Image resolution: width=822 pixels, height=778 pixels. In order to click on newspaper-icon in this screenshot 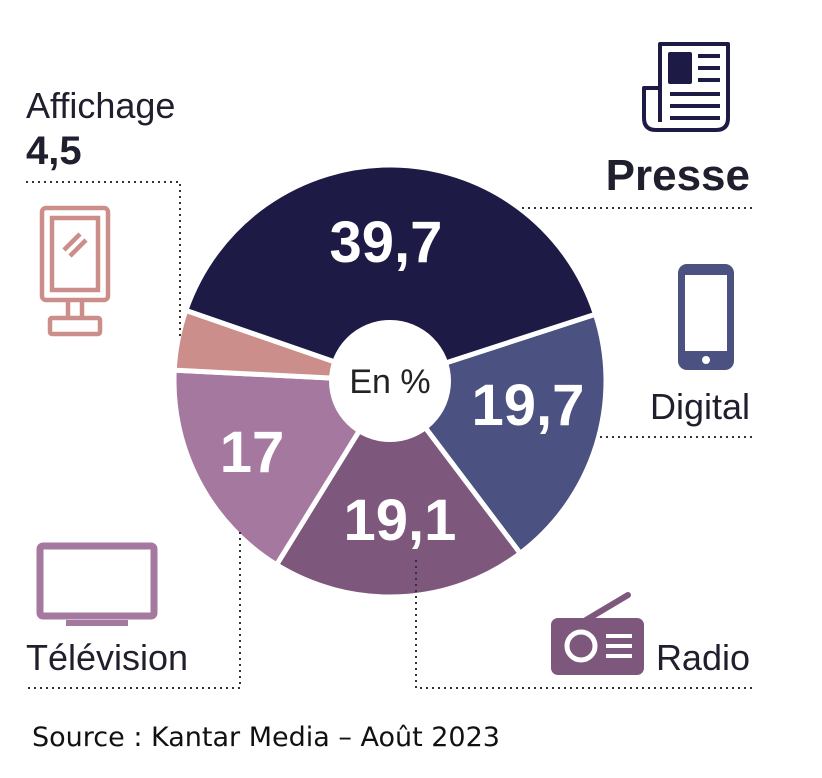, I will do `click(686, 87)`.